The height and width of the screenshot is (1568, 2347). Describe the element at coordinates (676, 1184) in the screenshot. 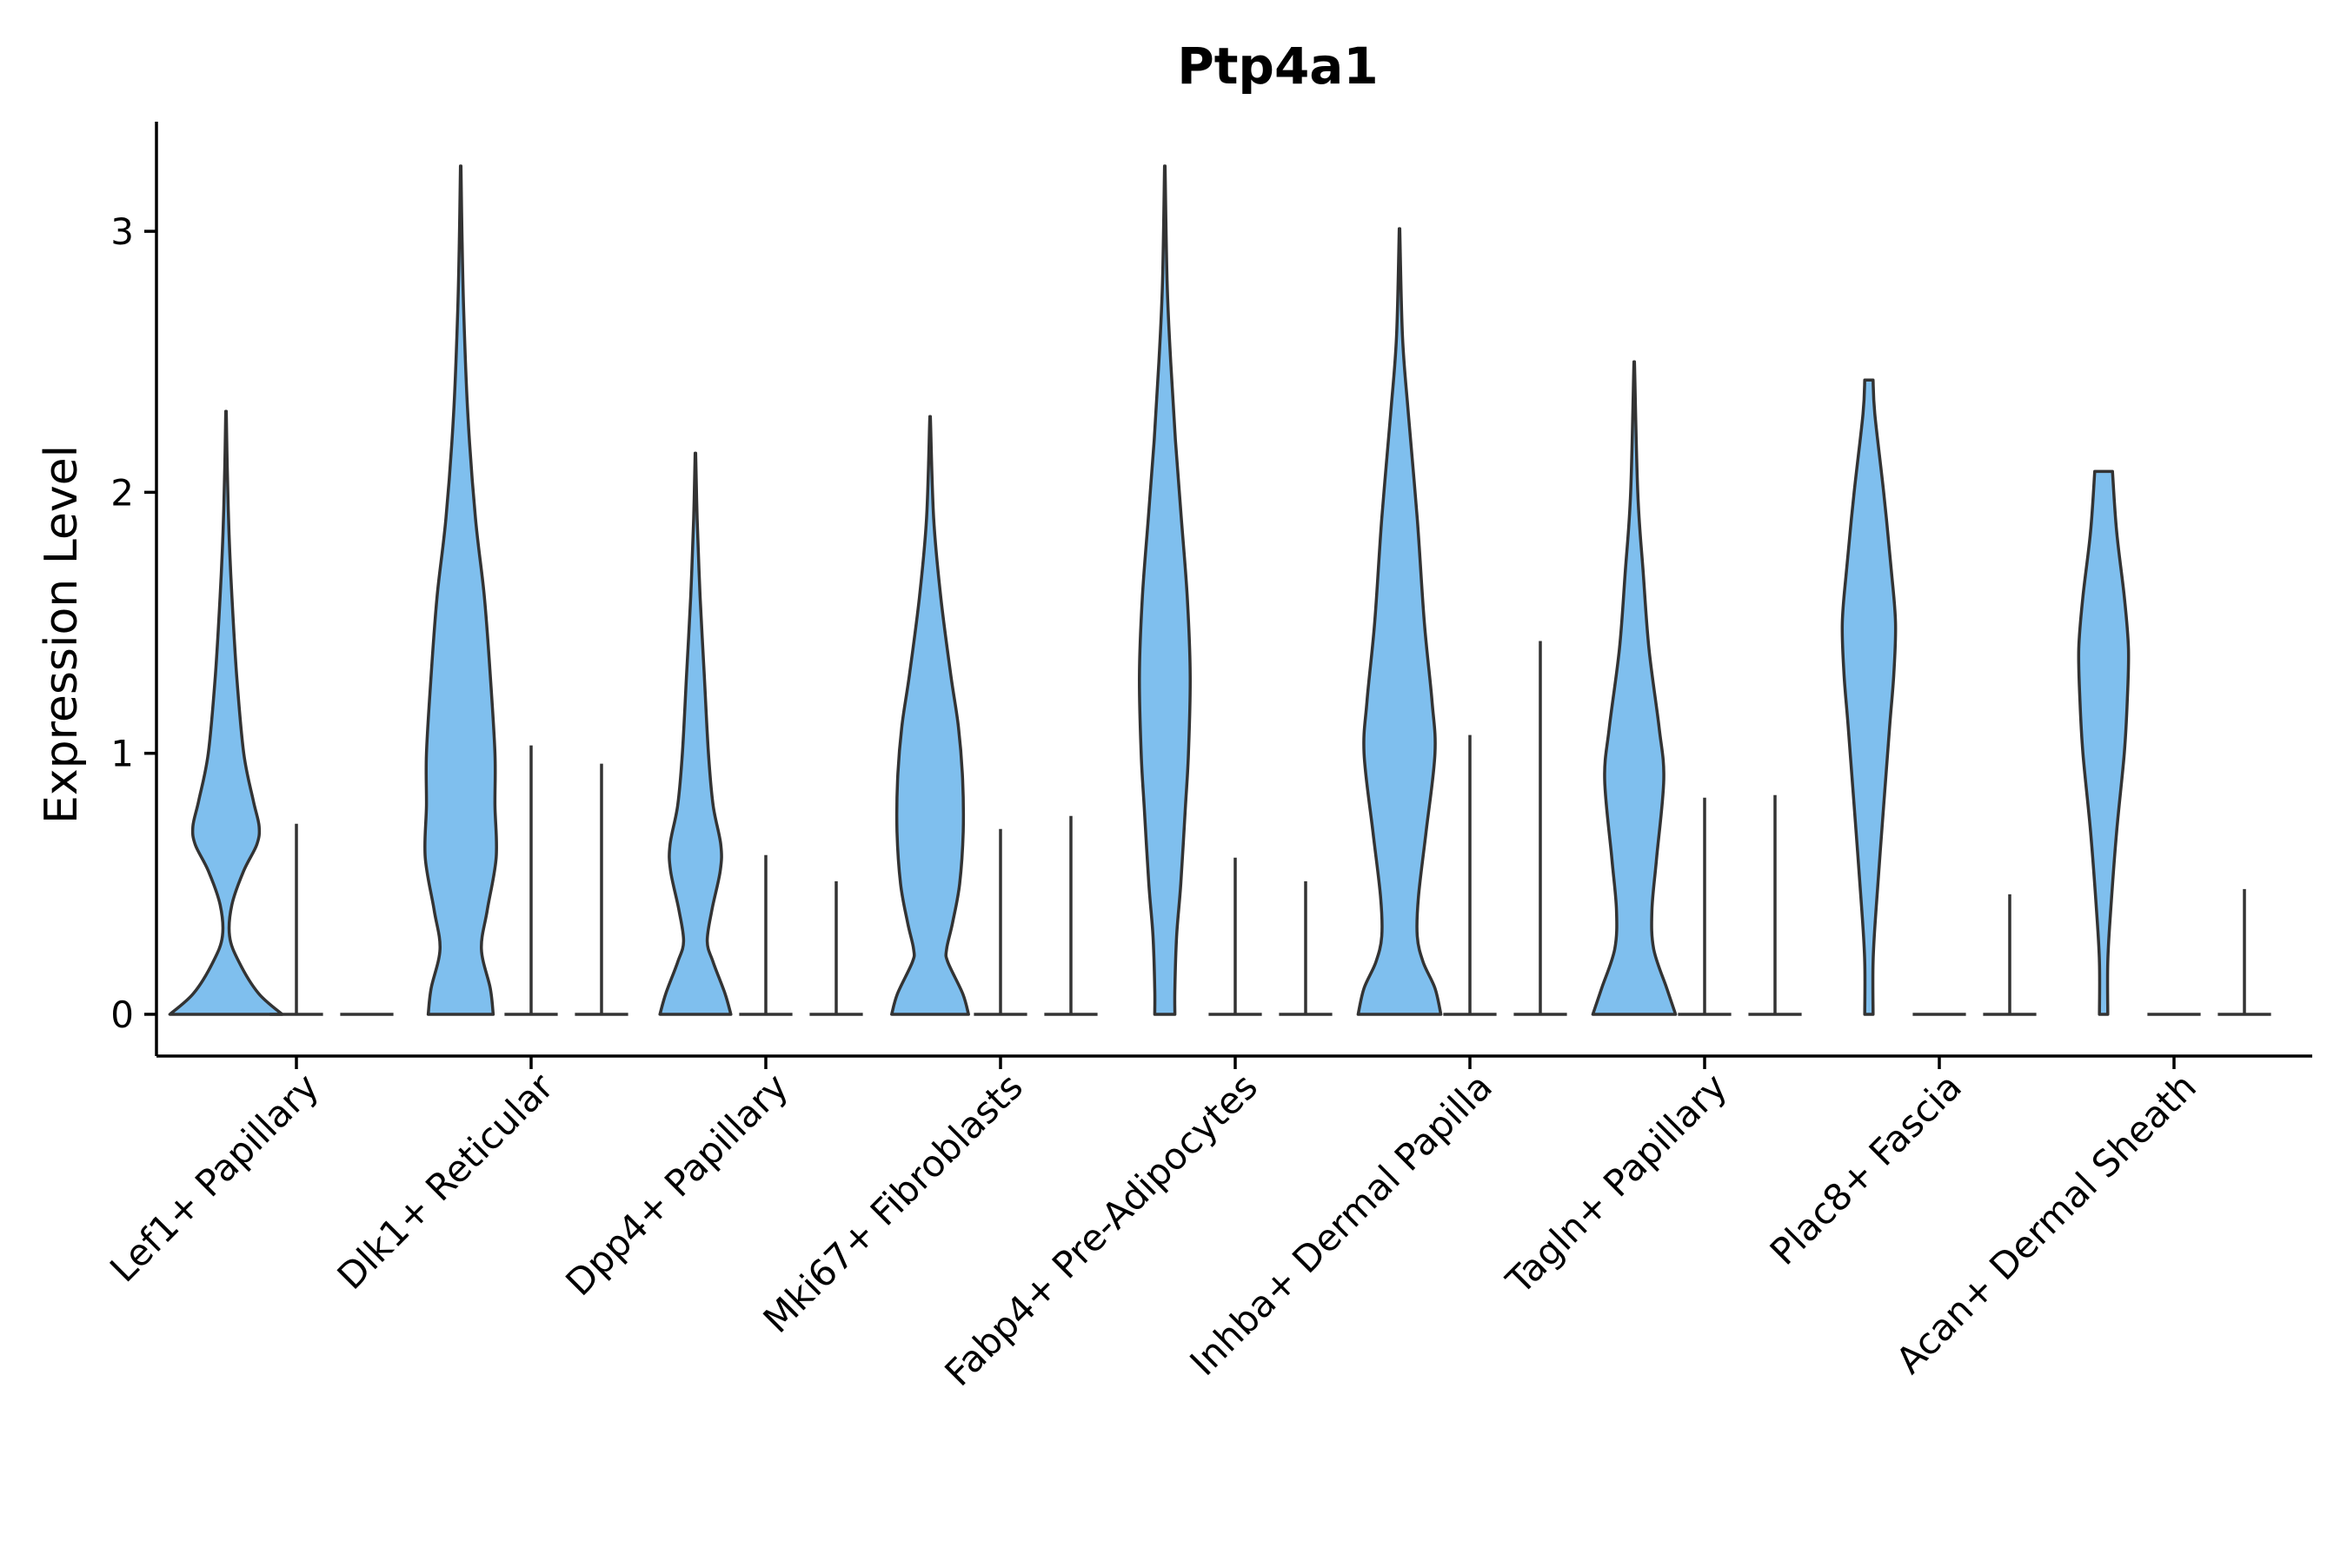

I see `x-tick-label: Dpp4+ Papillary` at that location.